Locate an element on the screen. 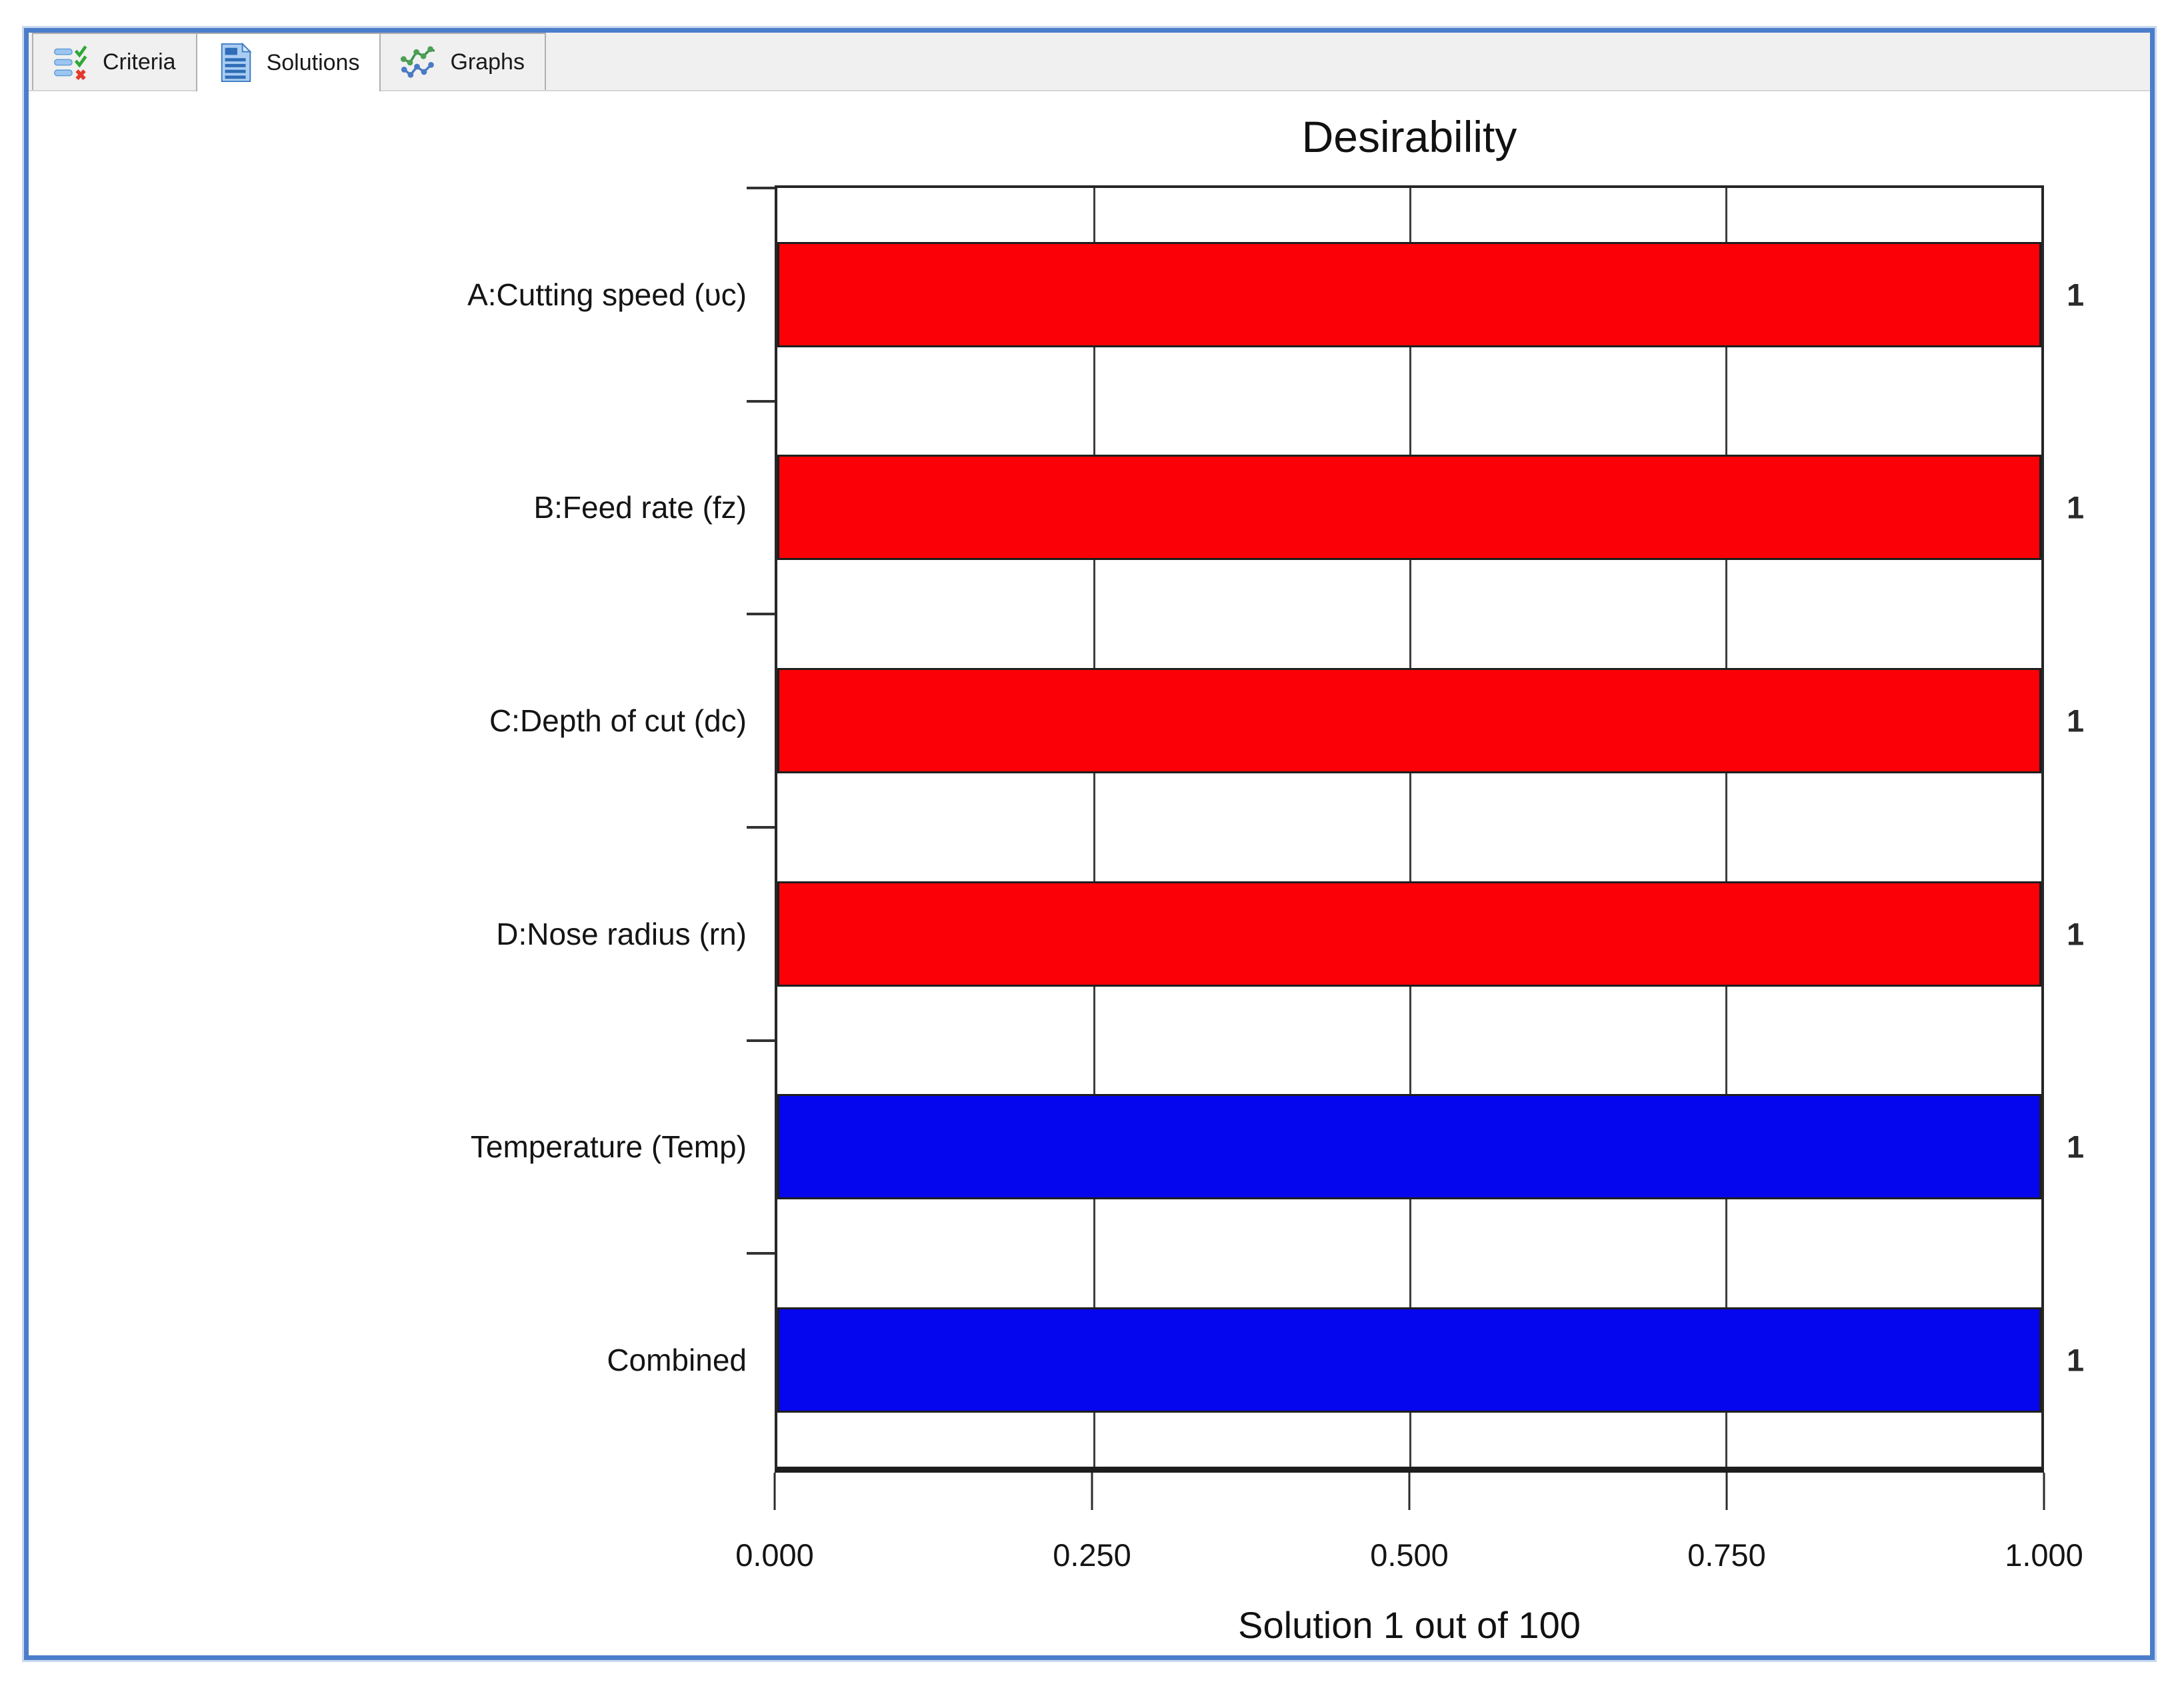 The width and height of the screenshot is (2184, 1686). bar-row: B:Feed rate (fz) 1 is located at coordinates (1308, 507).